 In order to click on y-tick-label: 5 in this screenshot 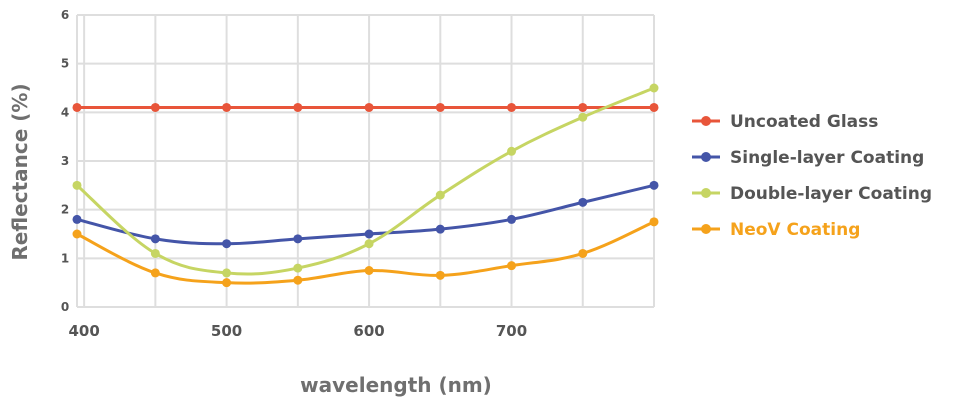, I will do `click(65, 64)`.